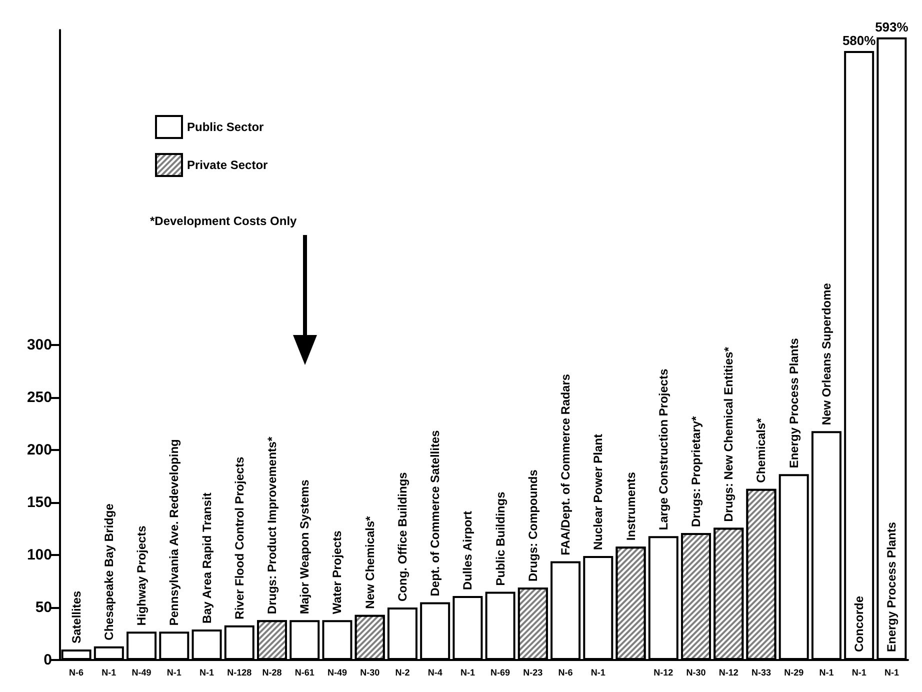  I want to click on y-tick-label: 150, so click(39, 502).